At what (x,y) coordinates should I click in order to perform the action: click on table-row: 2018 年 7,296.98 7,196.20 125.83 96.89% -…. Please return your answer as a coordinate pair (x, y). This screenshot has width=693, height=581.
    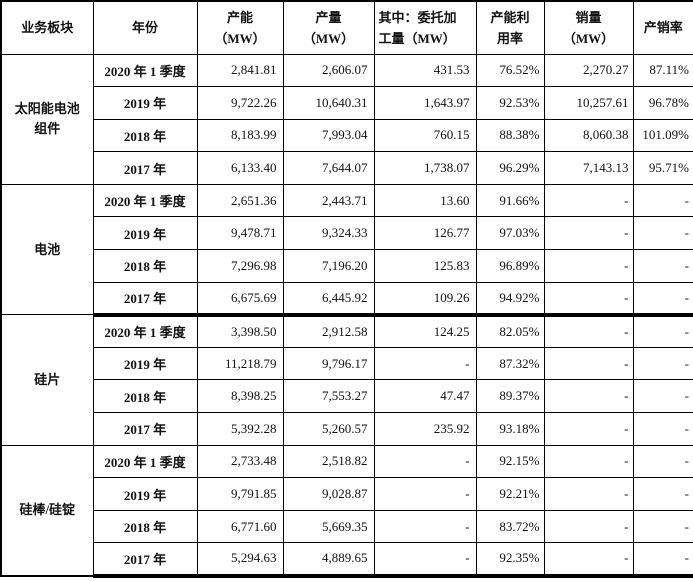
    Looking at the image, I should click on (347, 266).